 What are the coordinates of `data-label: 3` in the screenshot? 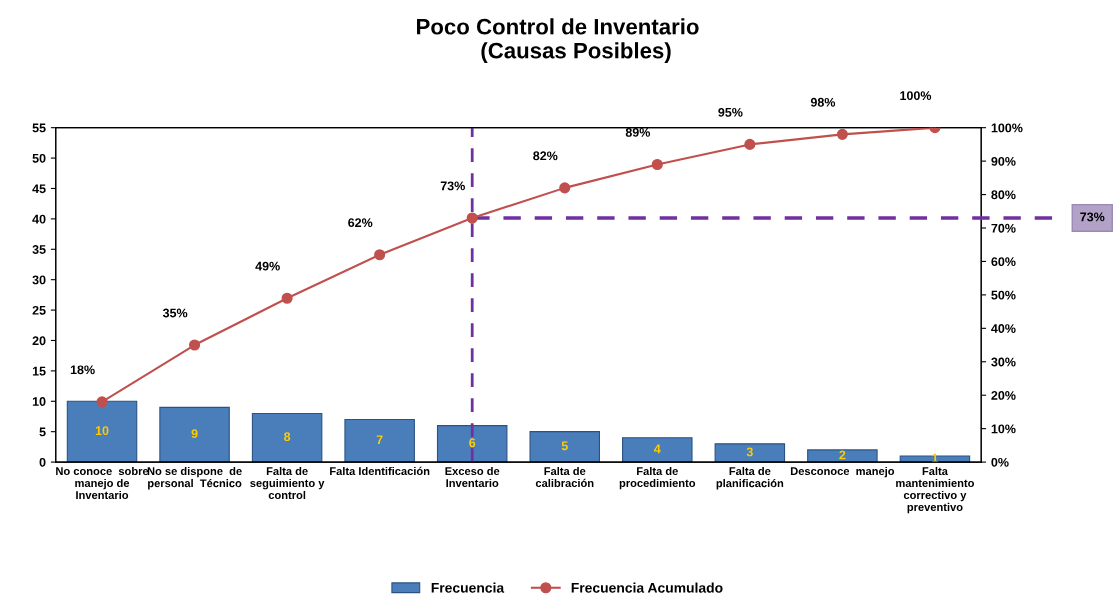 It's located at (749, 452).